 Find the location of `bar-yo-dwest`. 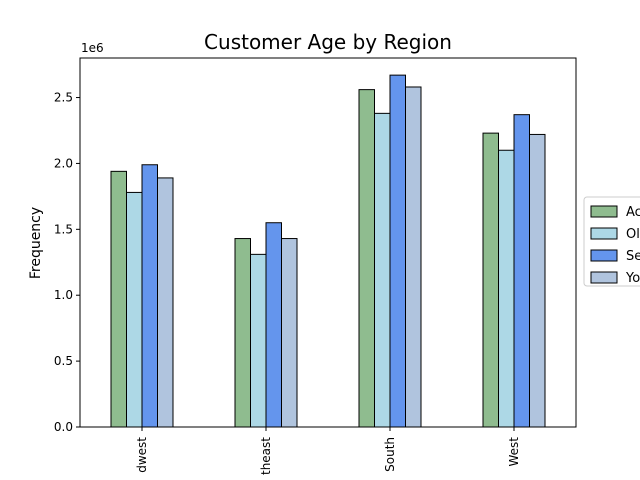

bar-yo-dwest is located at coordinates (165, 302).